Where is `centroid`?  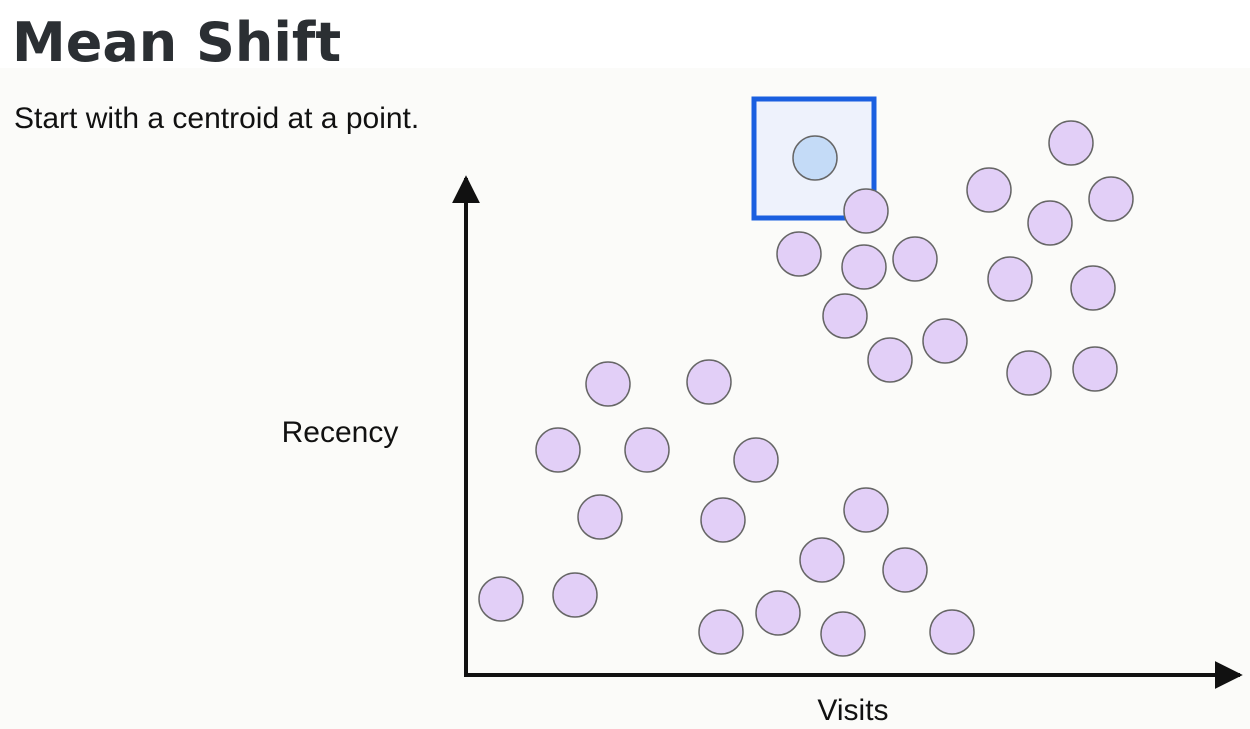
centroid is located at coordinates (815, 158).